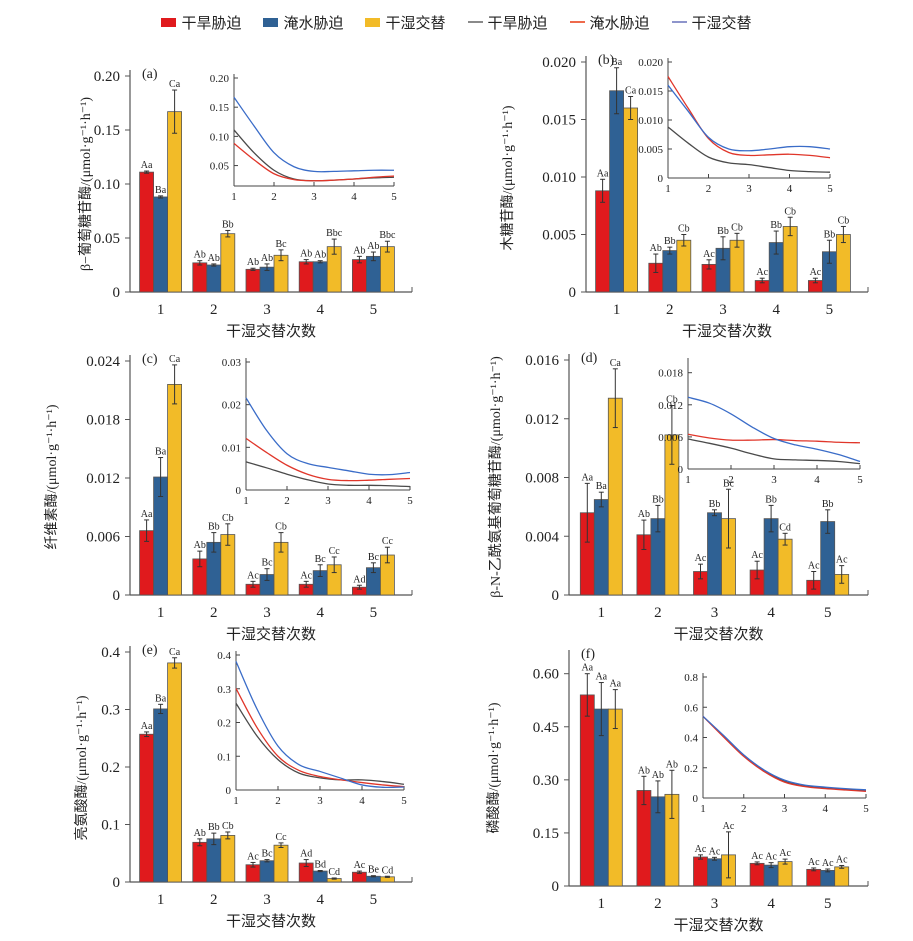 The width and height of the screenshot is (913, 941). What do you see at coordinates (494, 767) in the screenshot?
I see `y-axis-label: 磷酸酶/(μmol·g⁻¹·h⁻¹)` at bounding box center [494, 767].